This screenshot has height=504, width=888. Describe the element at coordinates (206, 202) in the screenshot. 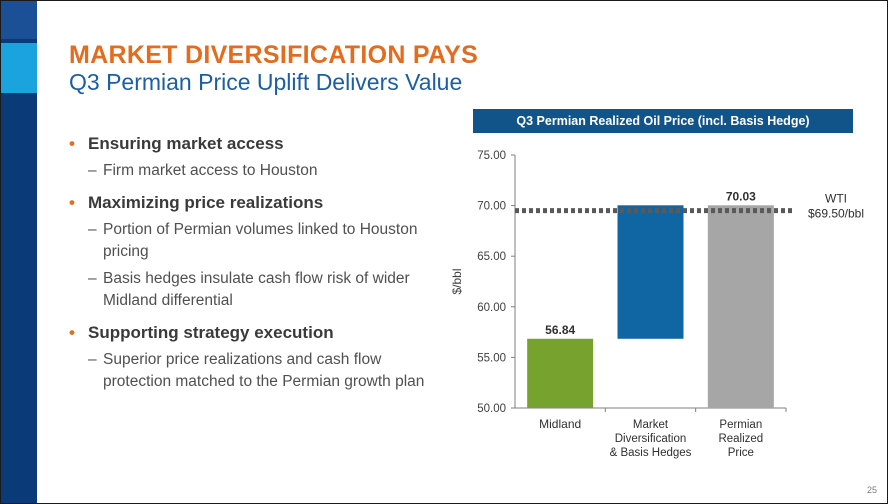

I see `bullet-text: Maximizing price realizations` at that location.